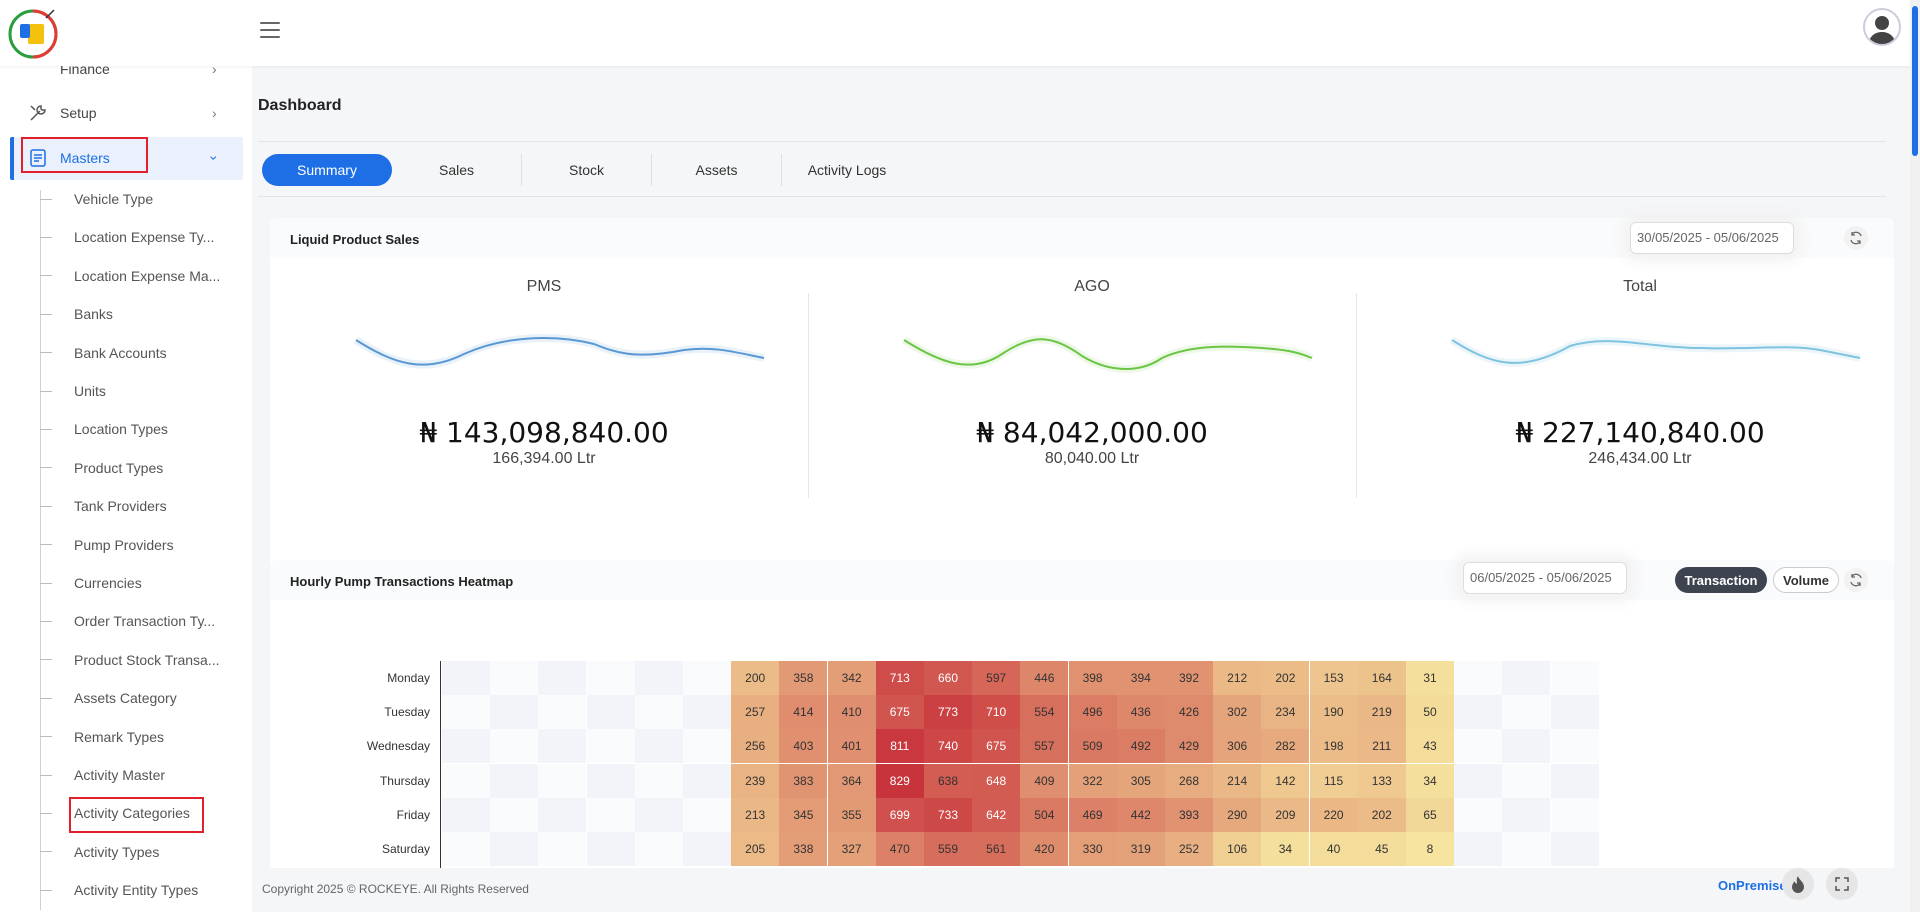  Describe the element at coordinates (214, 158) in the screenshot. I see `chevron-down-icon: ›` at that location.